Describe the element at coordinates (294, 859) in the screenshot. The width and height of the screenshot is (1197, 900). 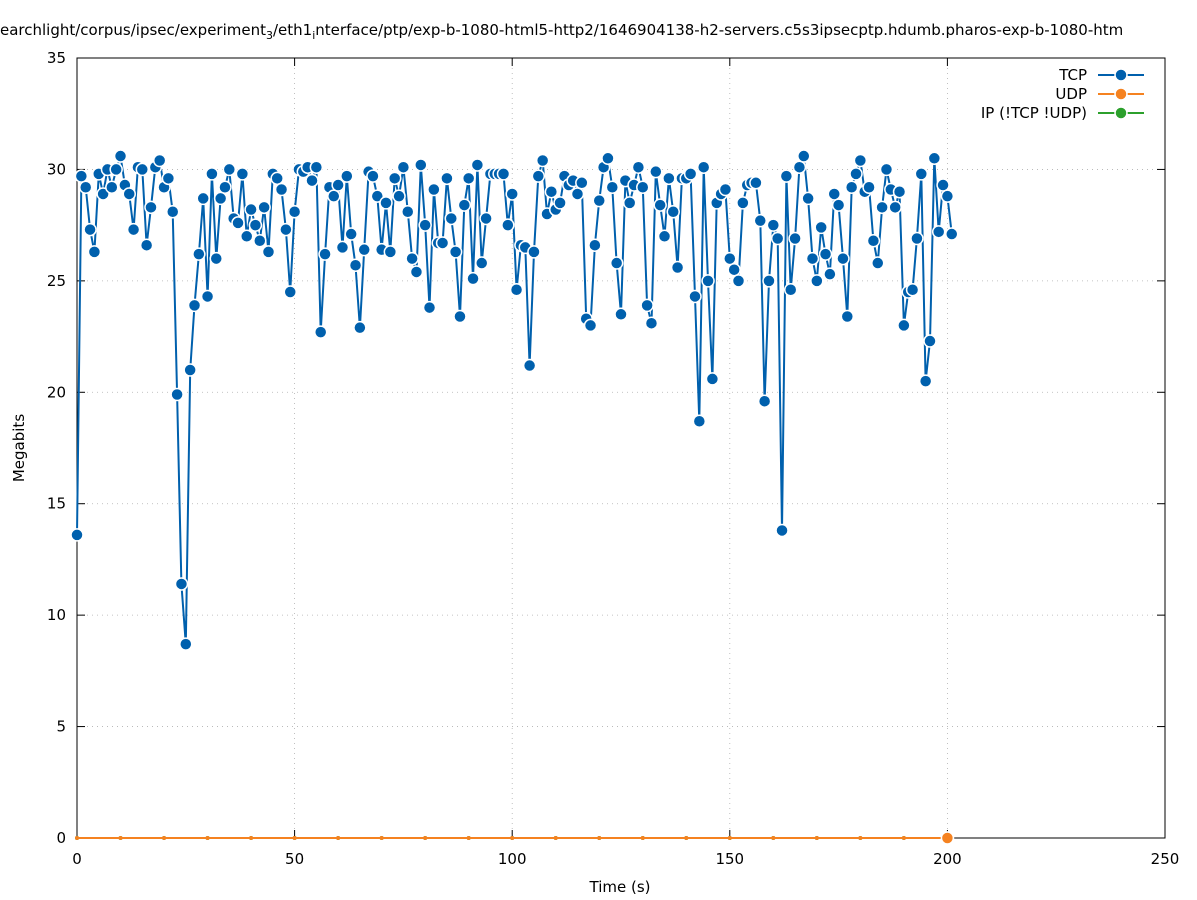
I see `x-tick-label: 50` at that location.